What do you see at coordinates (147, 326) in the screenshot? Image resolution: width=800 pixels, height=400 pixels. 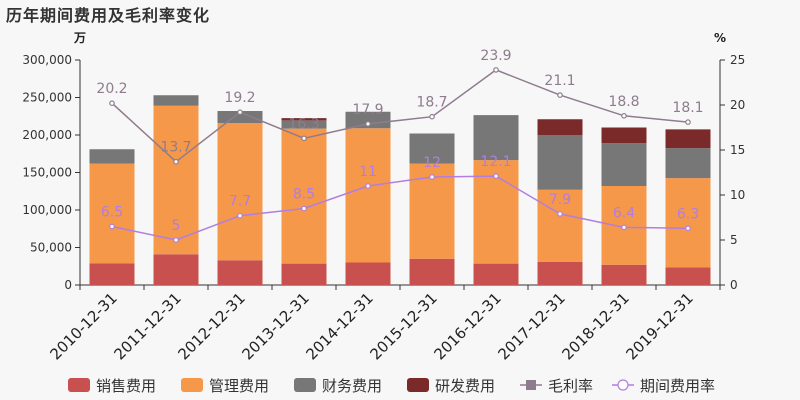 I see `x-tick-label: 2011-12-31` at bounding box center [147, 326].